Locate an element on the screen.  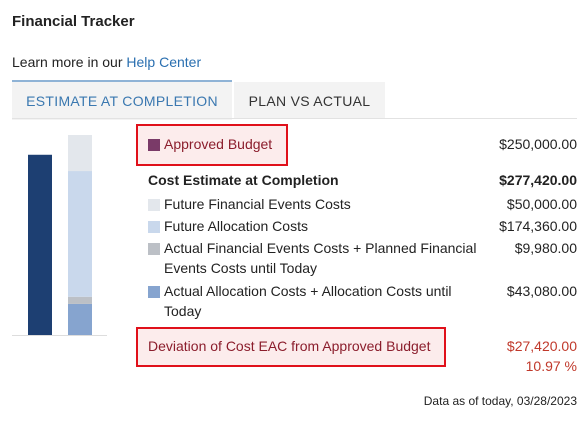
title: Financial Tracker is located at coordinates (73, 21).